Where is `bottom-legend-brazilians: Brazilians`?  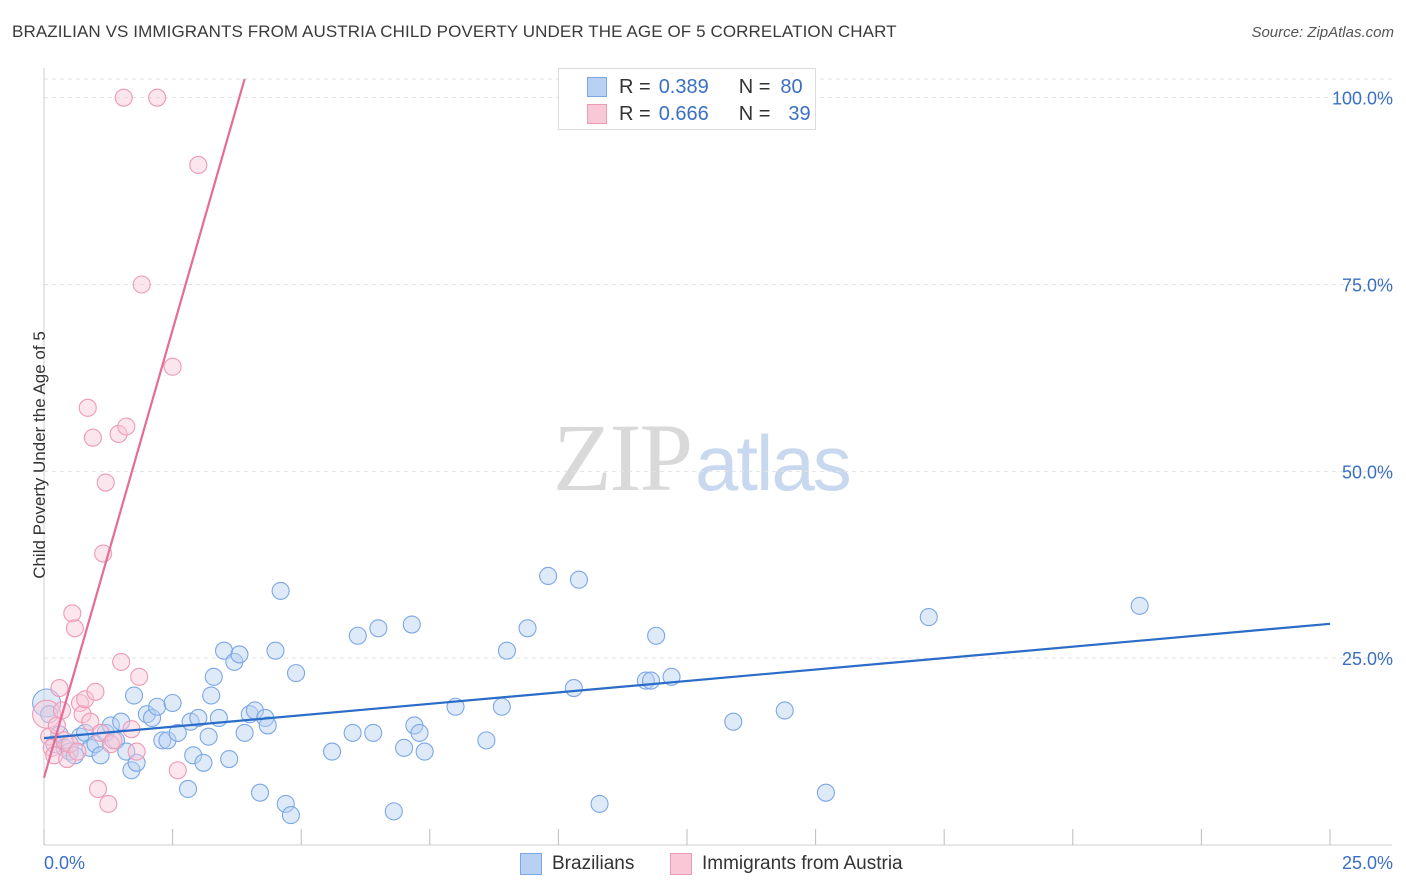 bottom-legend-brazilians: Brazilians is located at coordinates (577, 864).